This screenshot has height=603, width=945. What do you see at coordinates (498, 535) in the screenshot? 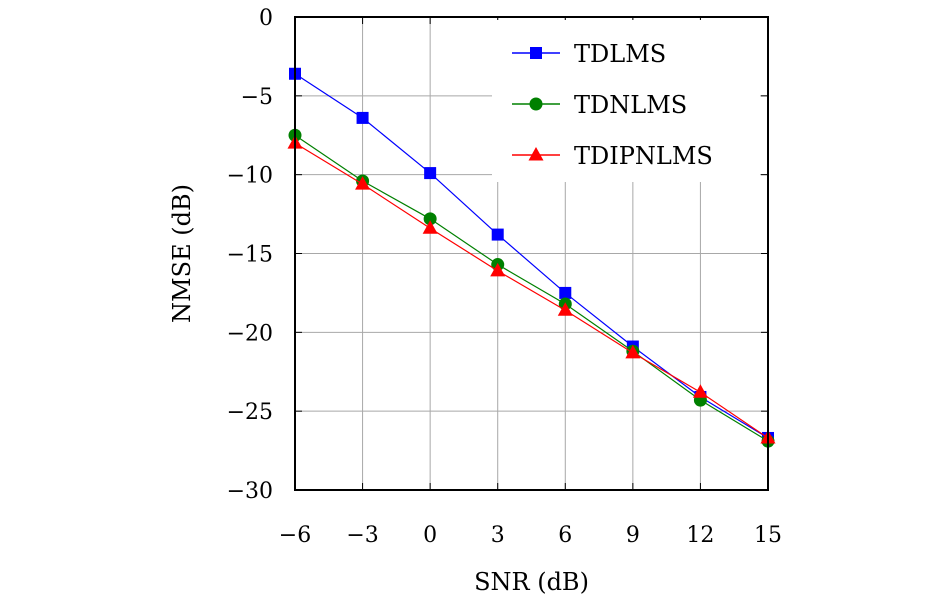
I see `x-tick-label: 3` at bounding box center [498, 535].